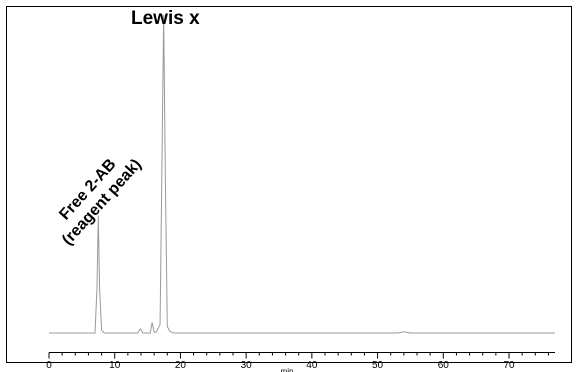  Describe the element at coordinates (287, 369) in the screenshot. I see `x-axis-unit: min` at that location.